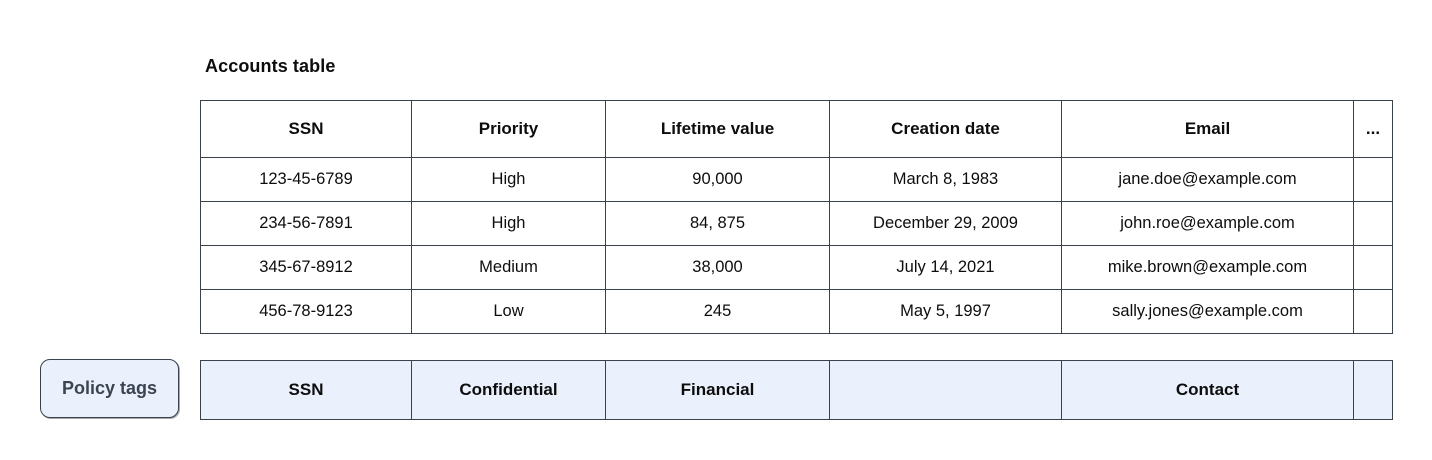 This screenshot has height=460, width=1432. I want to click on cell-lifetime-value: 245, so click(717, 311).